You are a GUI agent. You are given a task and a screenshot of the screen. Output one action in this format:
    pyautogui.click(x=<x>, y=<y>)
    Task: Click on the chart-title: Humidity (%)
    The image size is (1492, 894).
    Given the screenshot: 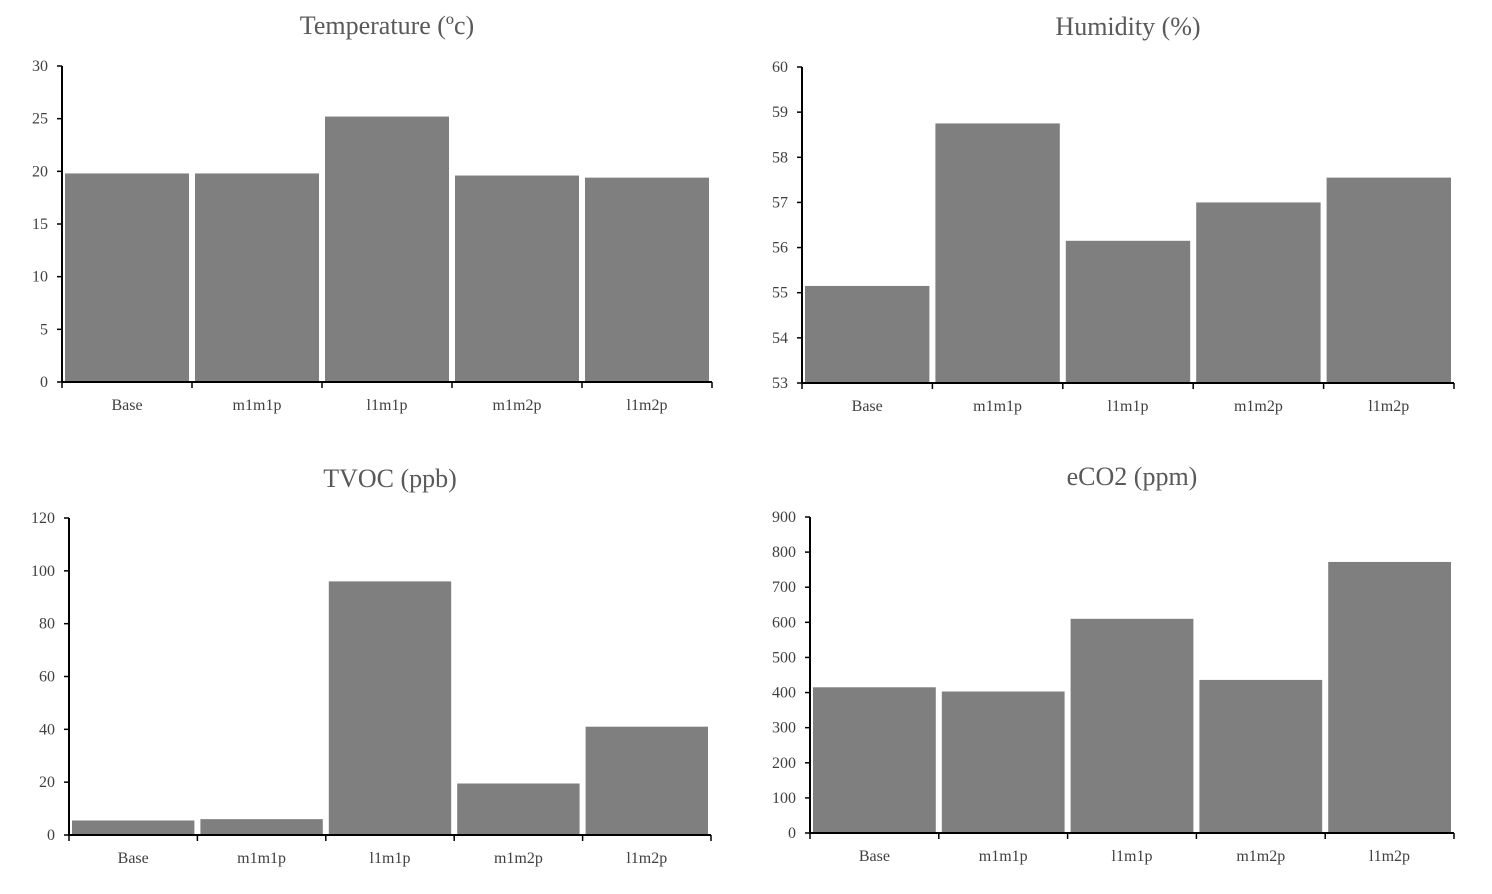 What is the action you would take?
    pyautogui.click(x=1127, y=26)
    